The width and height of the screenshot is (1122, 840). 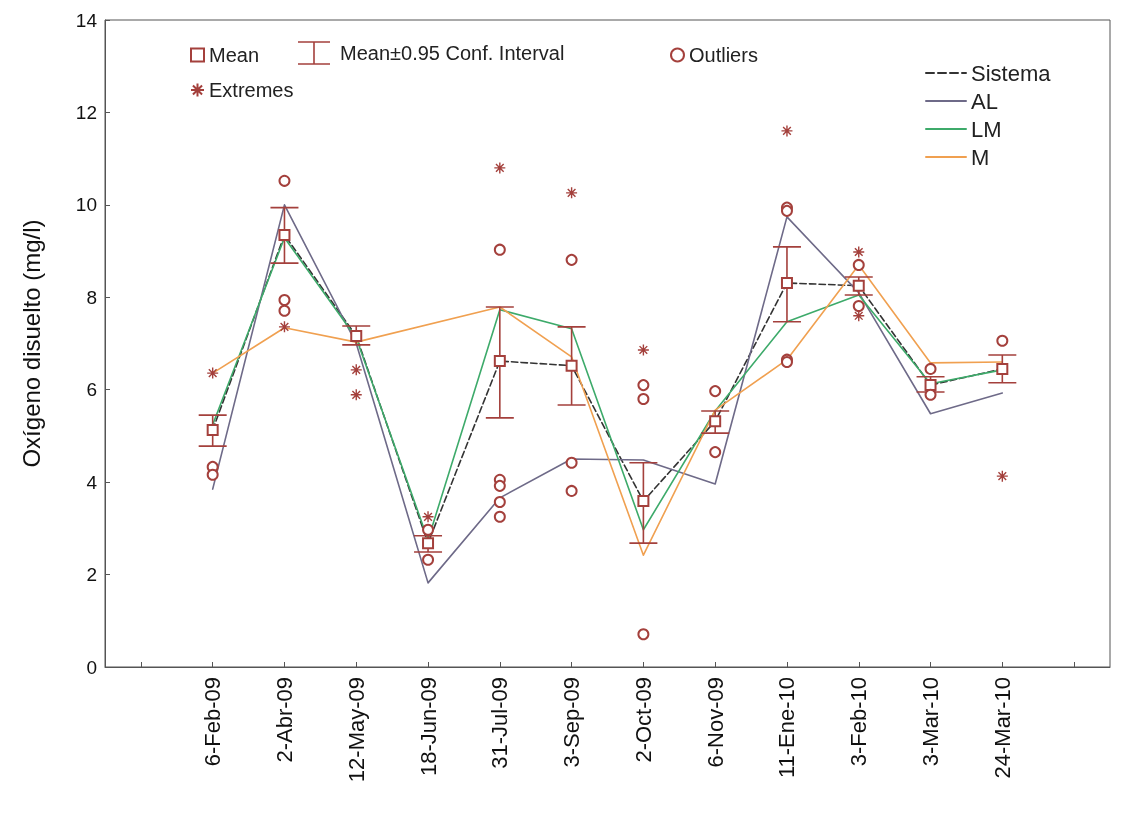 What do you see at coordinates (91, 667) in the screenshot?
I see `y-tick-label: 0` at bounding box center [91, 667].